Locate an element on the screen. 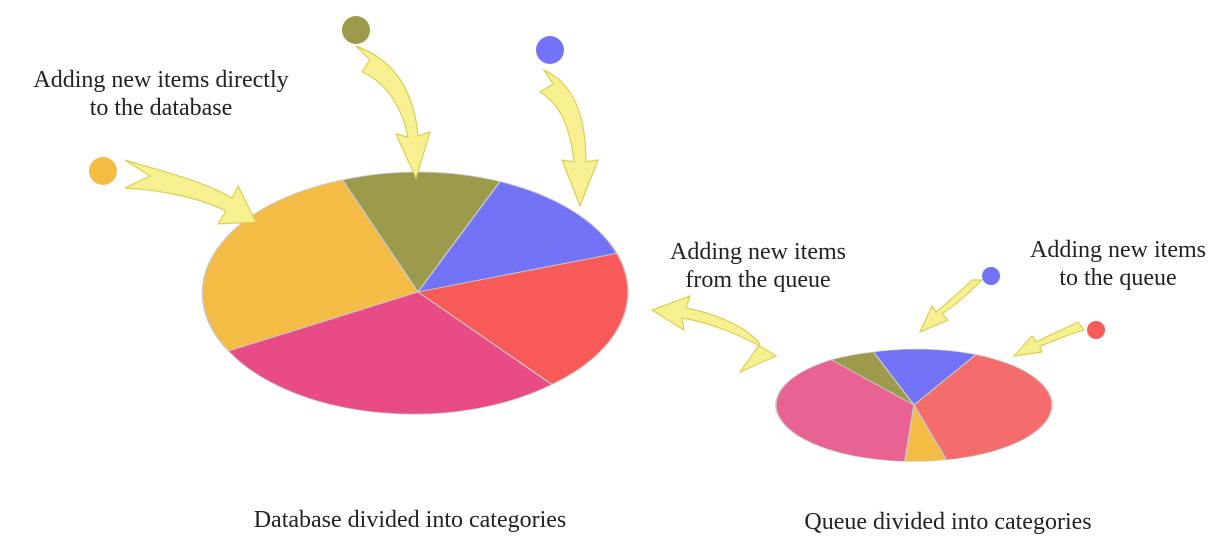  arrow-queue-to-database-icon is located at coordinates (714, 334).